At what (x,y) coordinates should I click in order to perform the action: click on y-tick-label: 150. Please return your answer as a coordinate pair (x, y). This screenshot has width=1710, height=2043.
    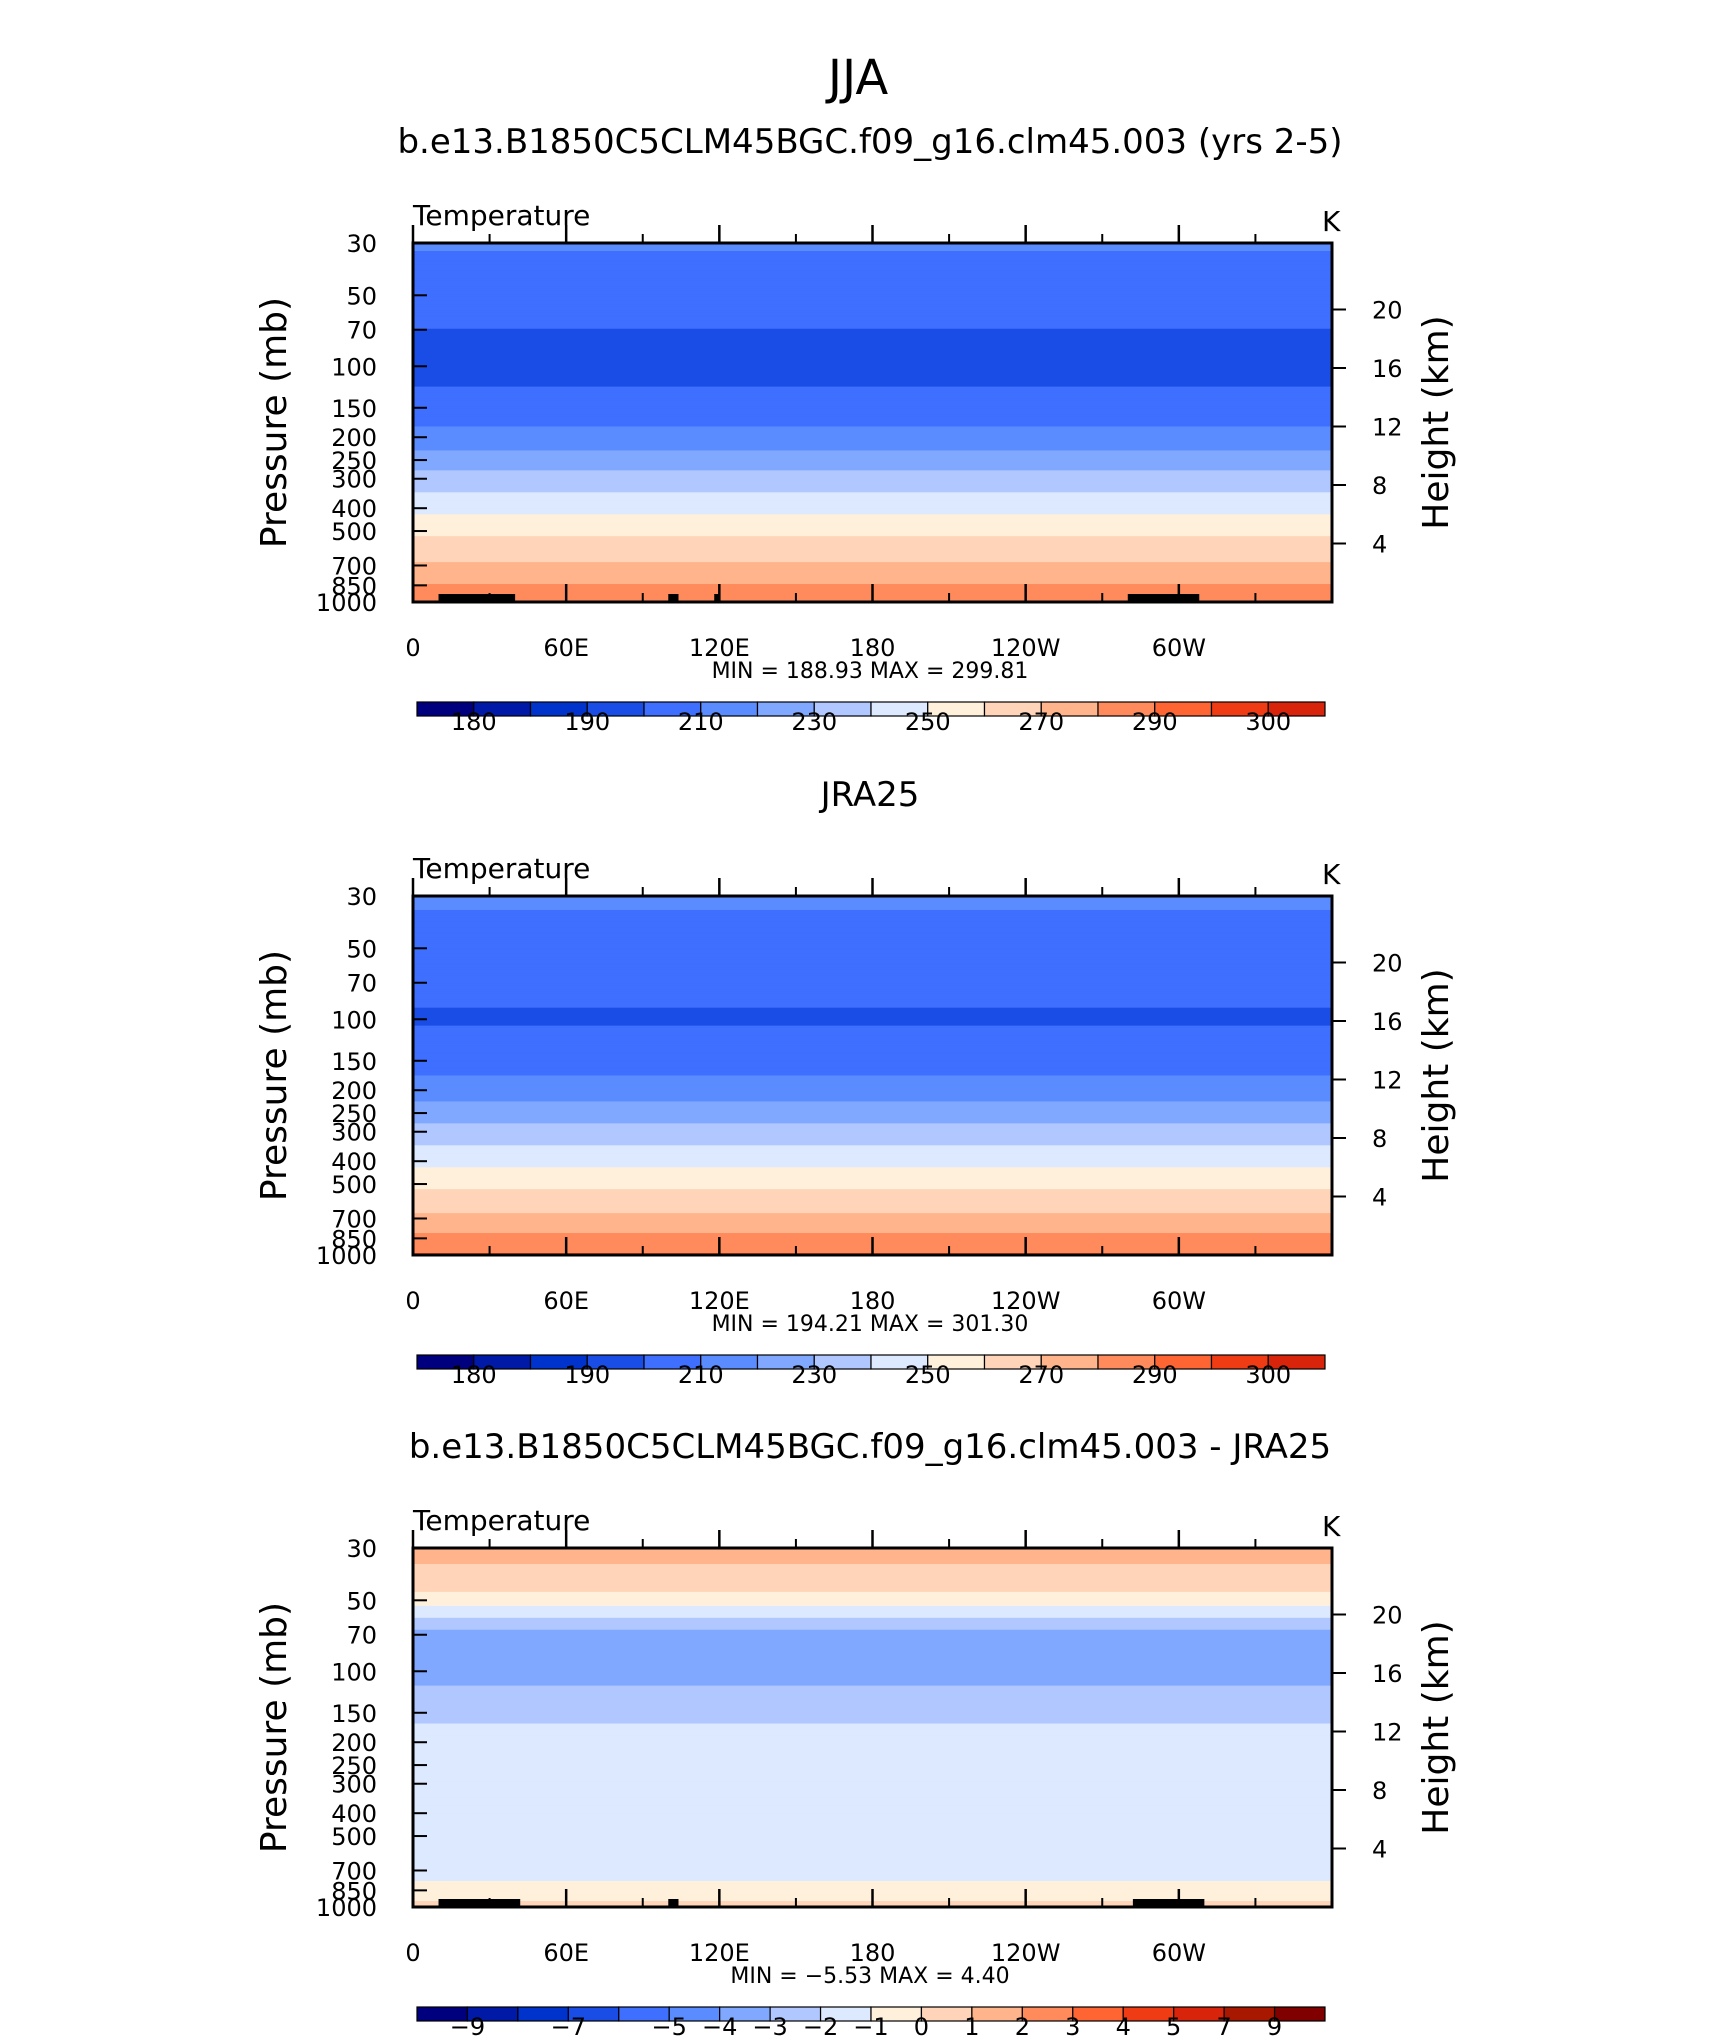
    Looking at the image, I should click on (354, 1714).